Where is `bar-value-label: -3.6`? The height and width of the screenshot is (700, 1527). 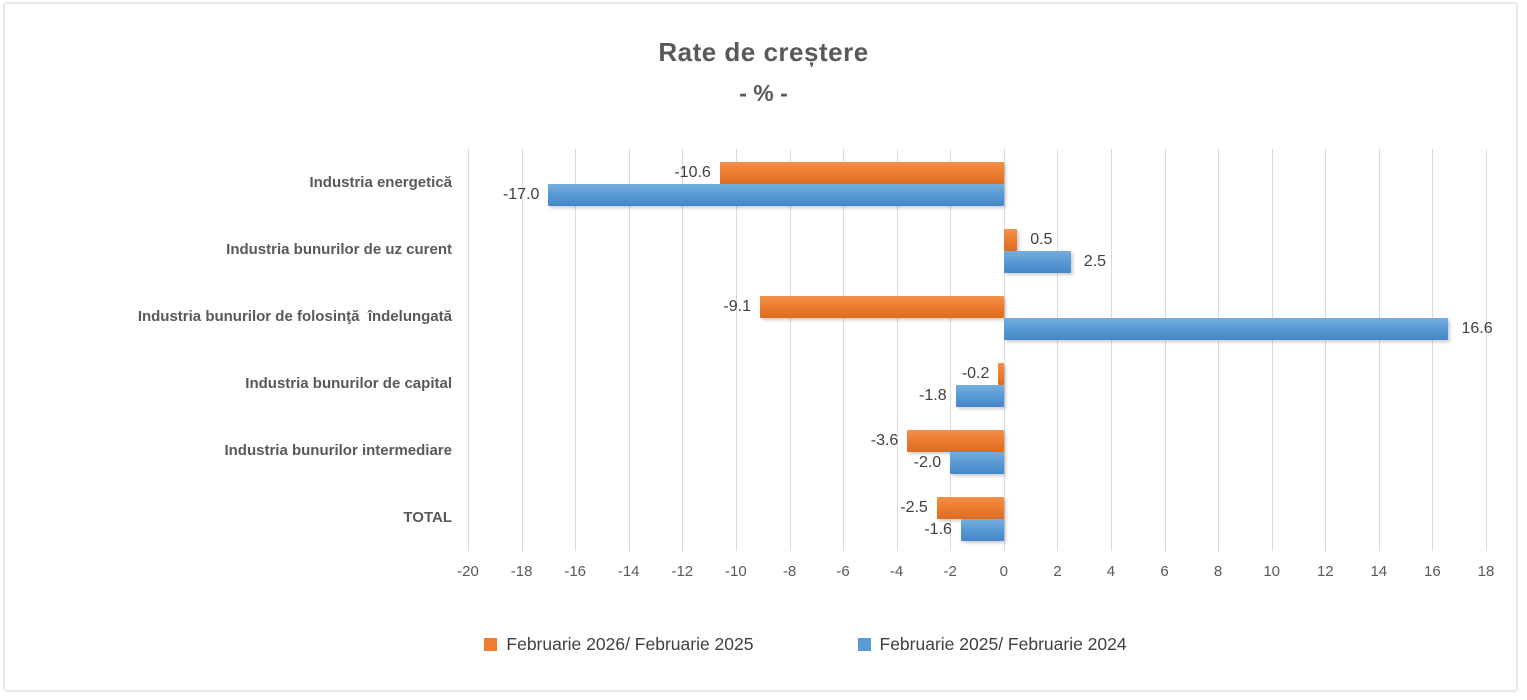
bar-value-label: -3.6 is located at coordinates (884, 440).